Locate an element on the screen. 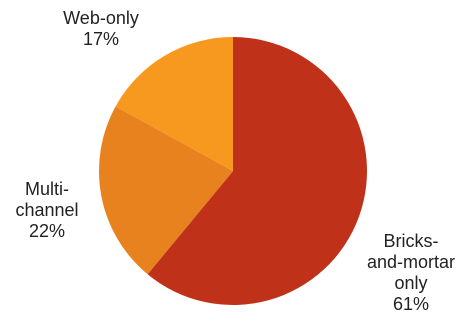  slice-value-label: 61% is located at coordinates (411, 304).